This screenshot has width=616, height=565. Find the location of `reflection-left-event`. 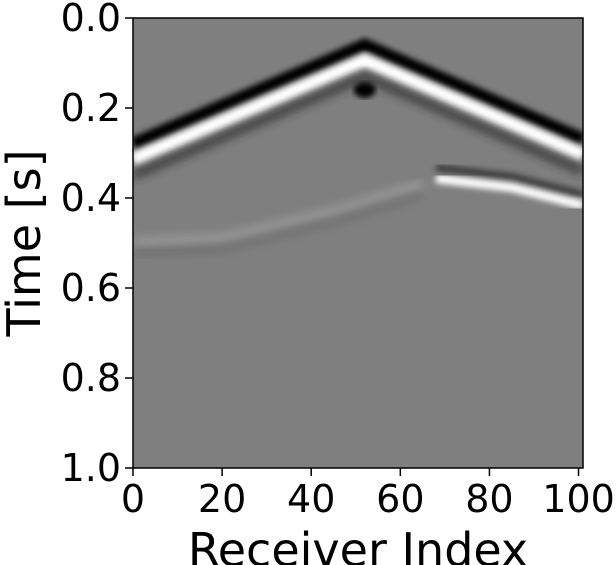

reflection-left-event is located at coordinates (278, 213).